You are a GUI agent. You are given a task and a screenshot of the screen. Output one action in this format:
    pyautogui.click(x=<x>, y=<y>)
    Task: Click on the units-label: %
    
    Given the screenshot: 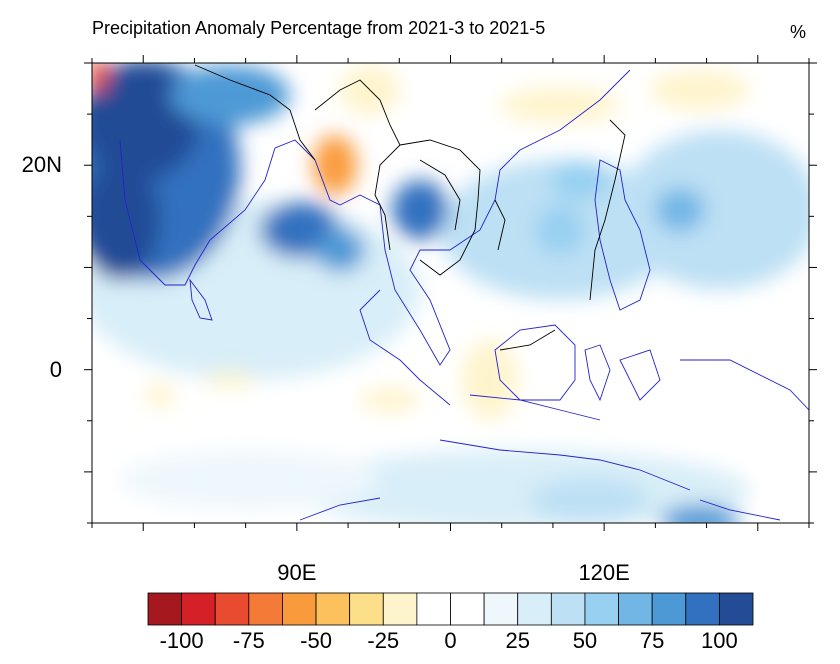 What is the action you would take?
    pyautogui.click(x=798, y=32)
    